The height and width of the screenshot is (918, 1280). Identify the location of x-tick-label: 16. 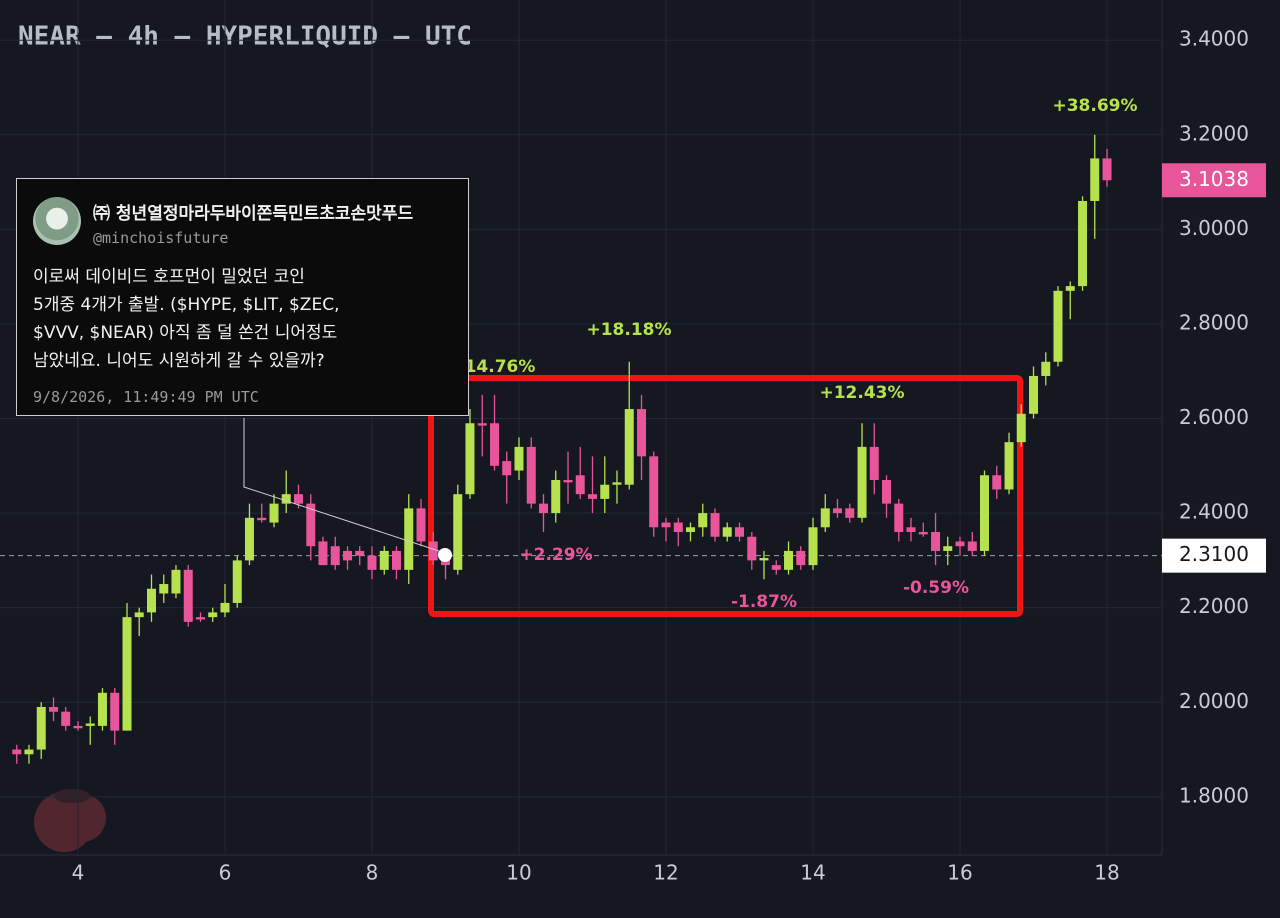
(959, 873).